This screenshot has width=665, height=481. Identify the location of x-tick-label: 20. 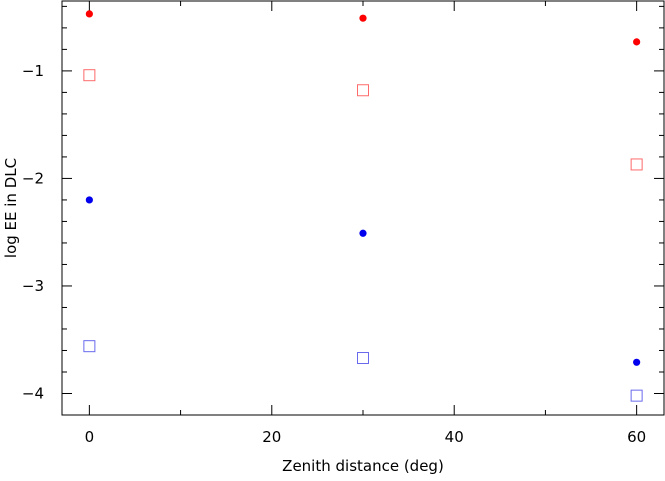
(271, 437).